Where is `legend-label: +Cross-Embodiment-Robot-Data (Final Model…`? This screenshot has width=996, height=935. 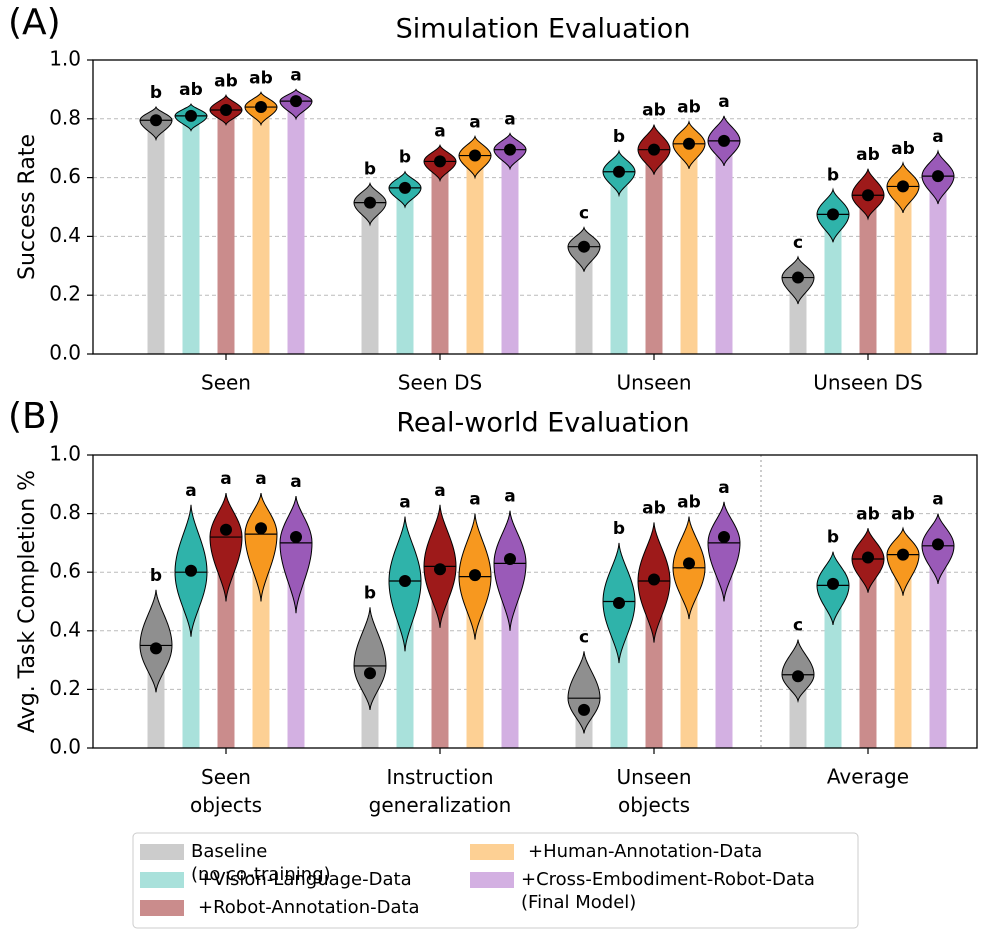
legend-label: +Cross-Embodiment-Robot-Data (Final Model… is located at coordinates (668, 891).